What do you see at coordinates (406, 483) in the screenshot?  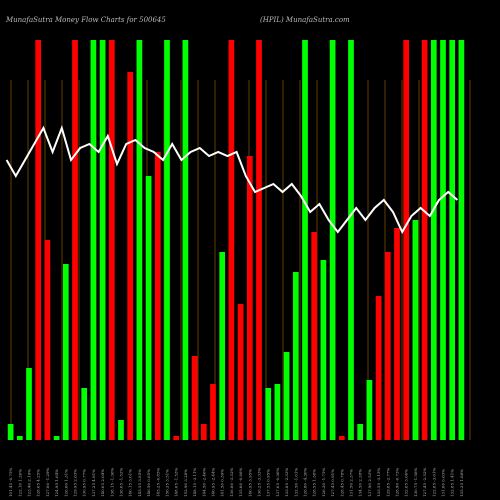 I see `x-tick-label: 132.85 3.06%` at bounding box center [406, 483].